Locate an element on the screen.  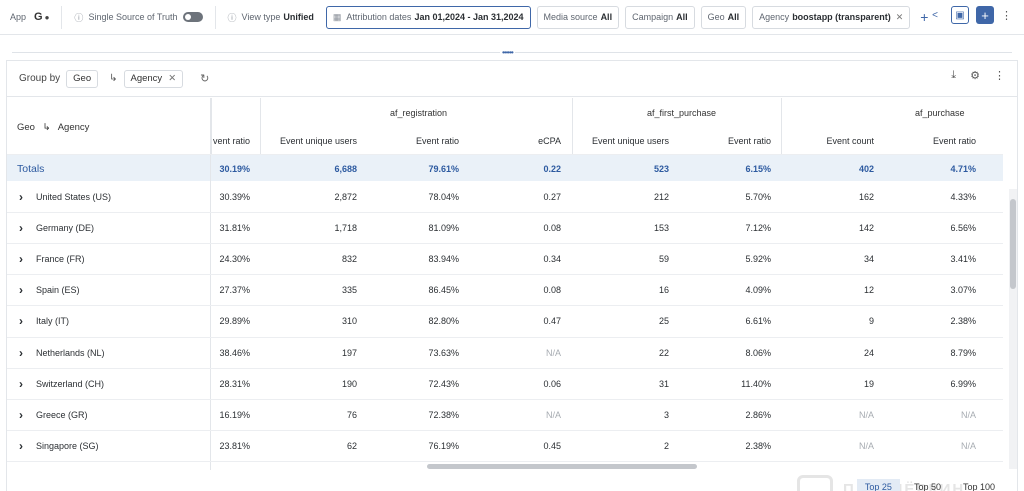
group-by-agency: Agency ✕ is located at coordinates (153, 78).